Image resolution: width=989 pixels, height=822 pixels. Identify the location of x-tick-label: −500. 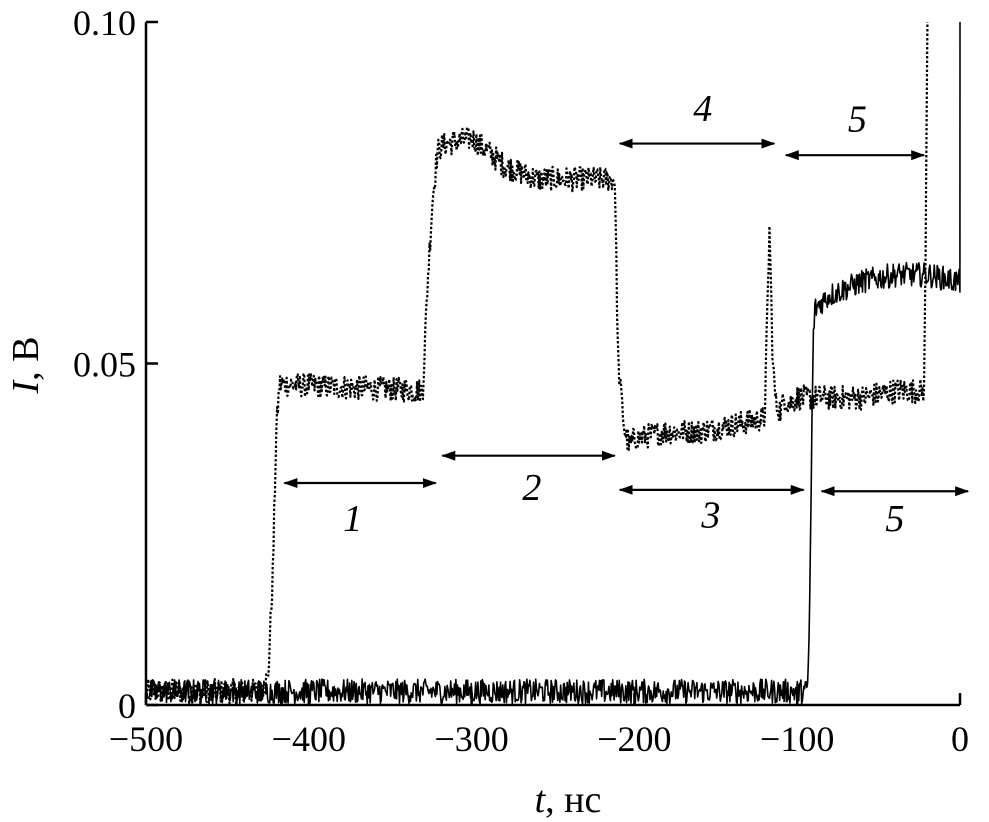
(146, 739).